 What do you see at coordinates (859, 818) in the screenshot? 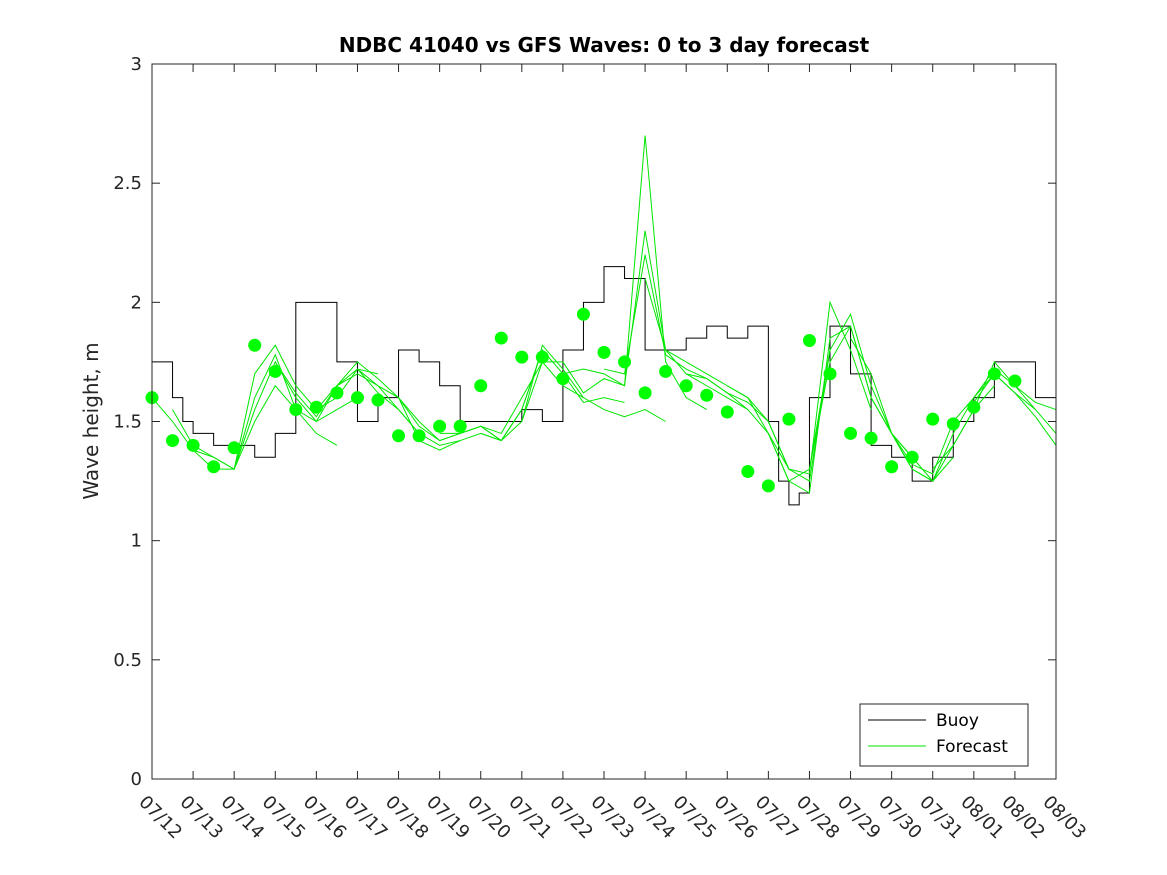
I see `x-tick-label: 07/29` at bounding box center [859, 818].